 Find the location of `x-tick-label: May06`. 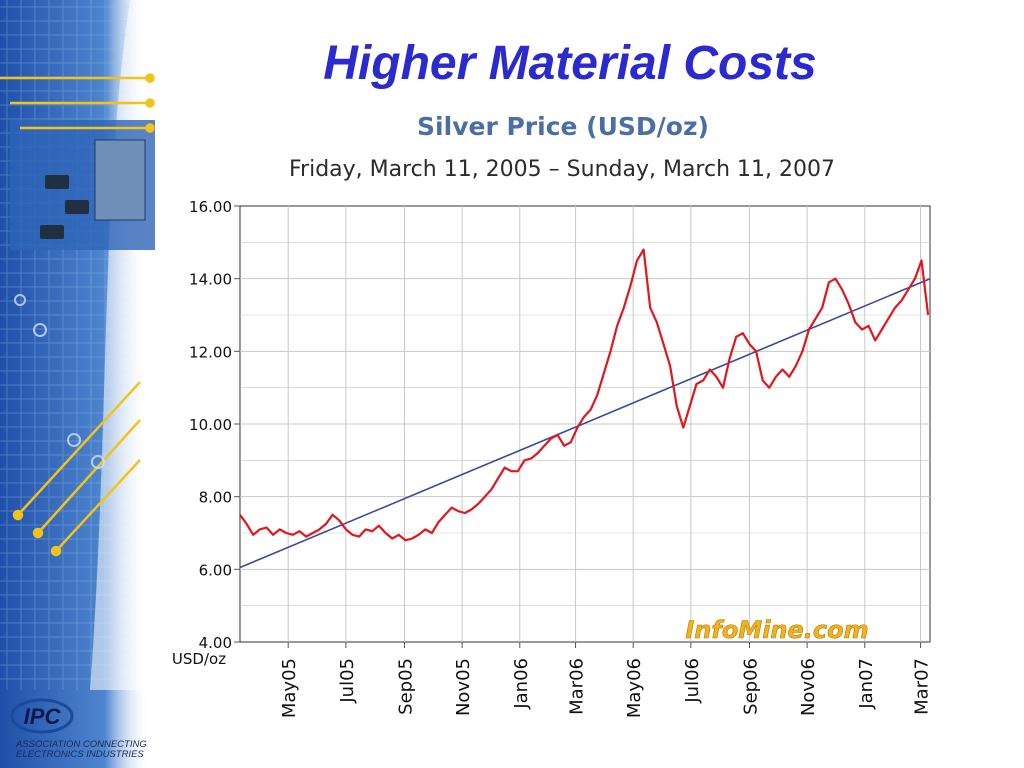

x-tick-label: May06 is located at coordinates (634, 688).